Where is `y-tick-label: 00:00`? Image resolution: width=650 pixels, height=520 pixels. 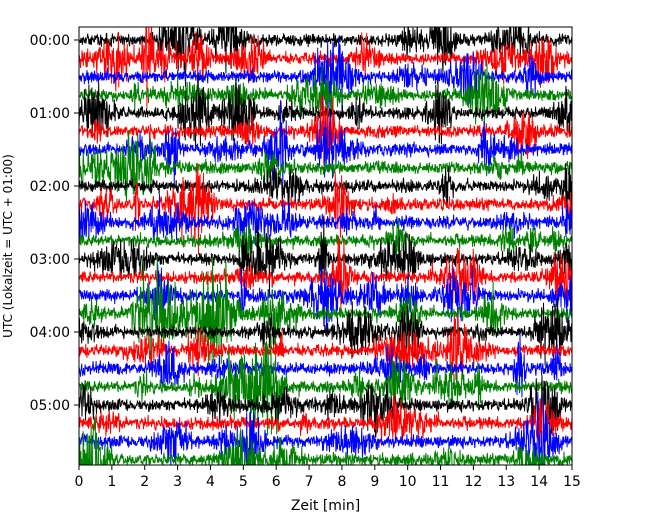 y-tick-label: 00:00 is located at coordinates (50, 41).